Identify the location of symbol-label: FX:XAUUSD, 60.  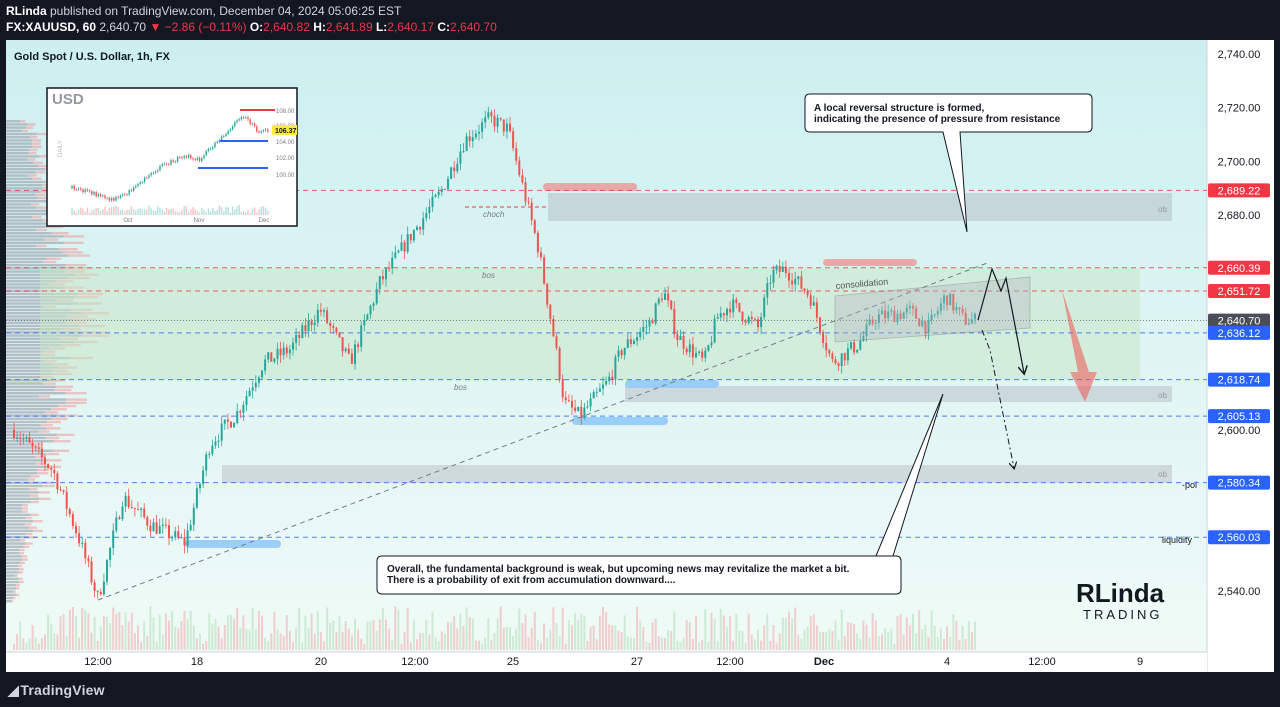
(51, 27).